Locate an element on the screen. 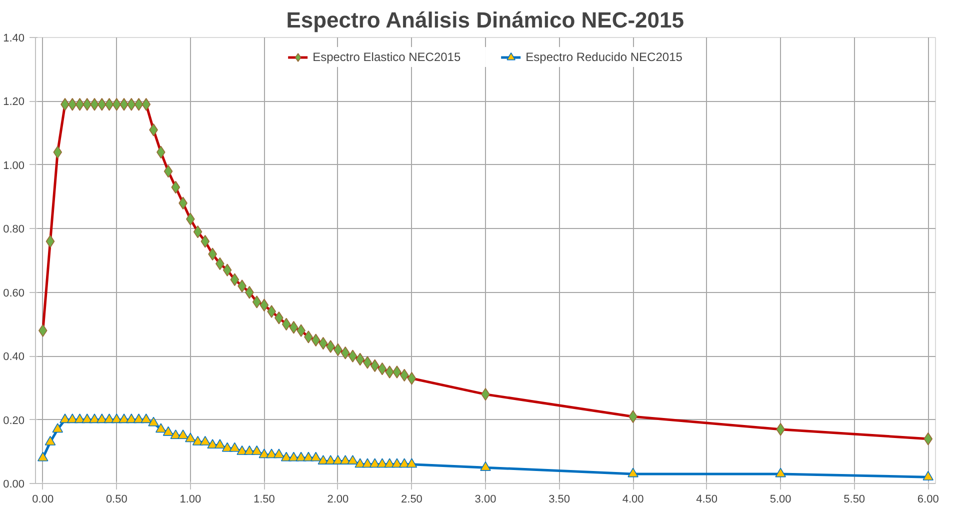 This screenshot has width=958, height=519. x-tick-label: 2.00 is located at coordinates (338, 500).